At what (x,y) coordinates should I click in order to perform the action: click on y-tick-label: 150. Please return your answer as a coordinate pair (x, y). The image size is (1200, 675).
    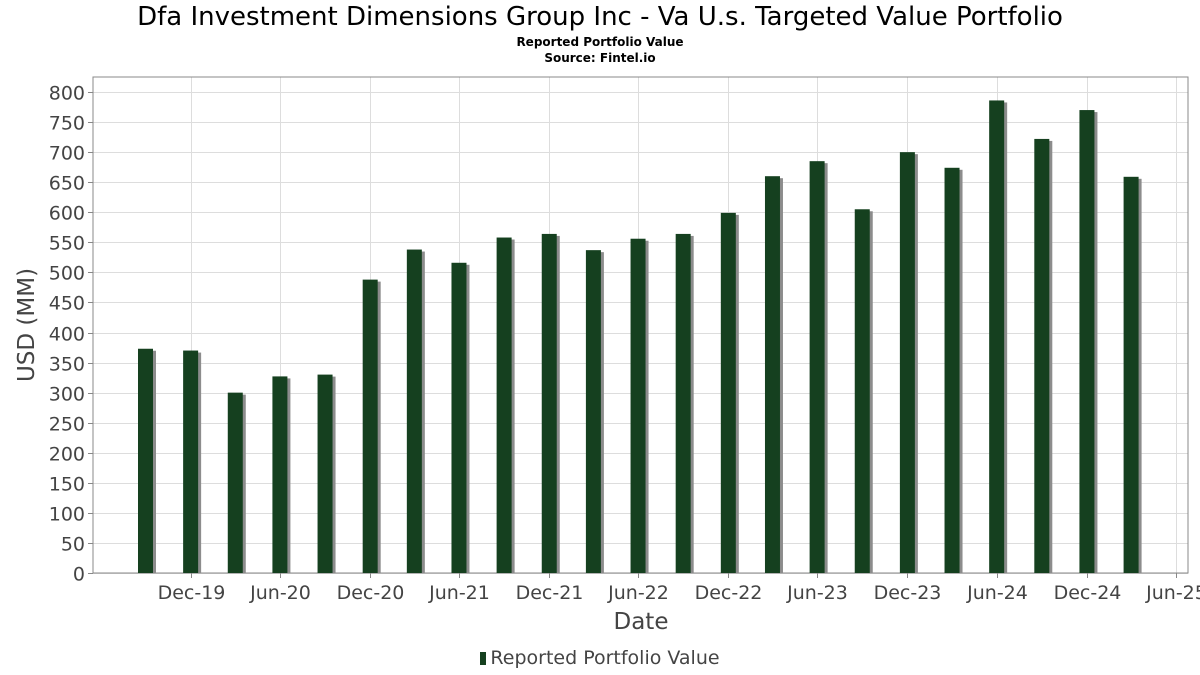
    Looking at the image, I should click on (67, 485).